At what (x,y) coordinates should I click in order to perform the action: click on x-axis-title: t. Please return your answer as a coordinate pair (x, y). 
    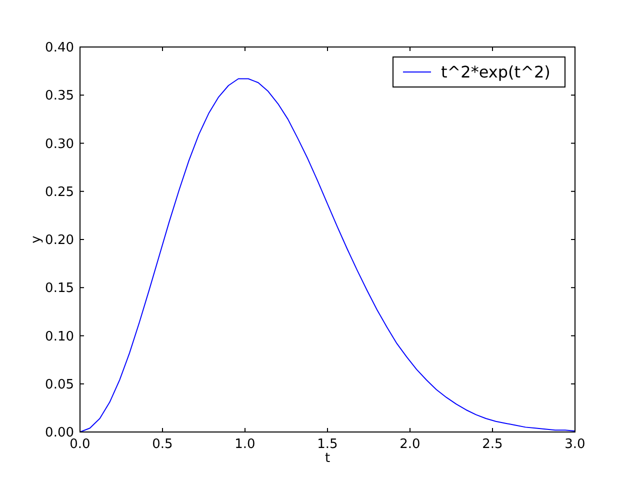
    Looking at the image, I should click on (327, 458).